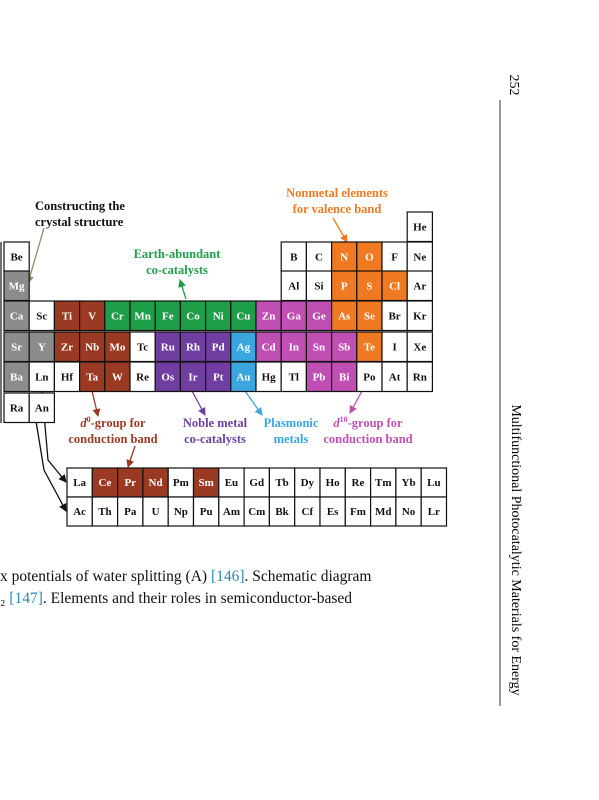  Describe the element at coordinates (282, 512) in the screenshot. I see `element-symbol: Bk` at that location.